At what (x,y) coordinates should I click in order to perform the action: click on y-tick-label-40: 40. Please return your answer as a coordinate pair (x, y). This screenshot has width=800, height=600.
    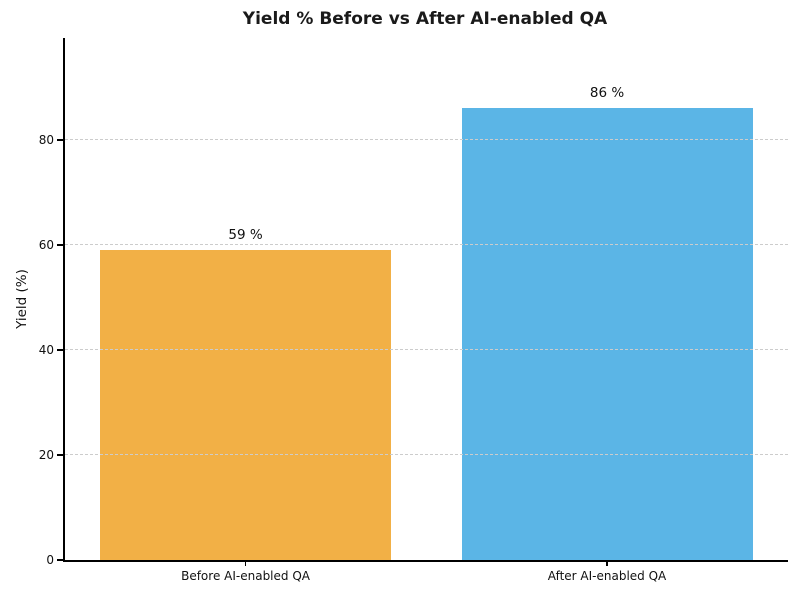
    Looking at the image, I should click on (46, 349).